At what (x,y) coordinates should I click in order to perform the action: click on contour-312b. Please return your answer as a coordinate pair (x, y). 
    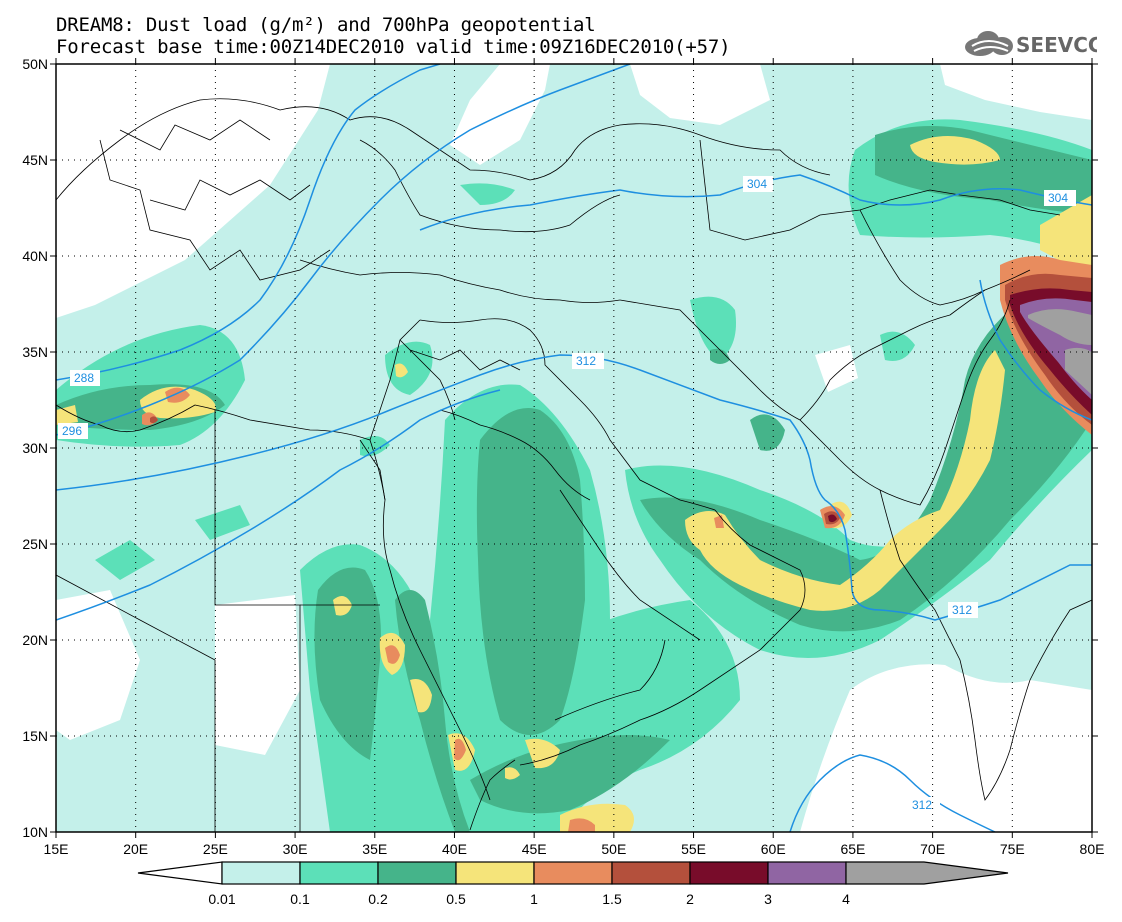
    Looking at the image, I should click on (278, 505).